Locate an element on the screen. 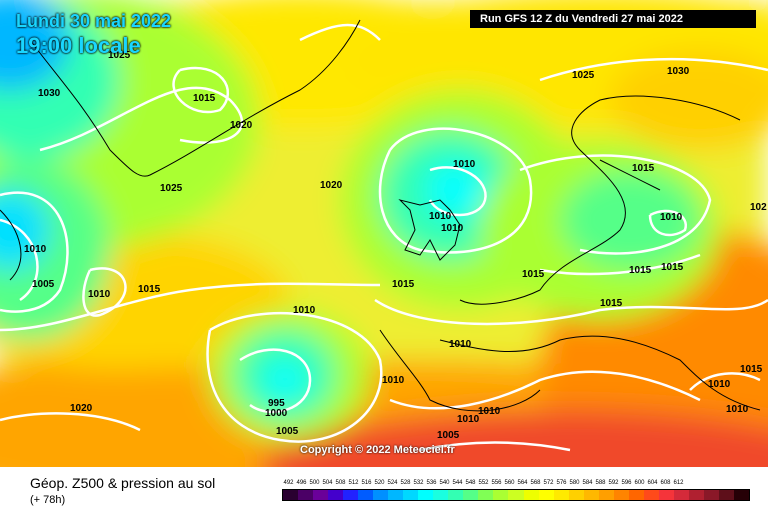  forecast-date: Lundi 30 mai 2022 is located at coordinates (94, 21).